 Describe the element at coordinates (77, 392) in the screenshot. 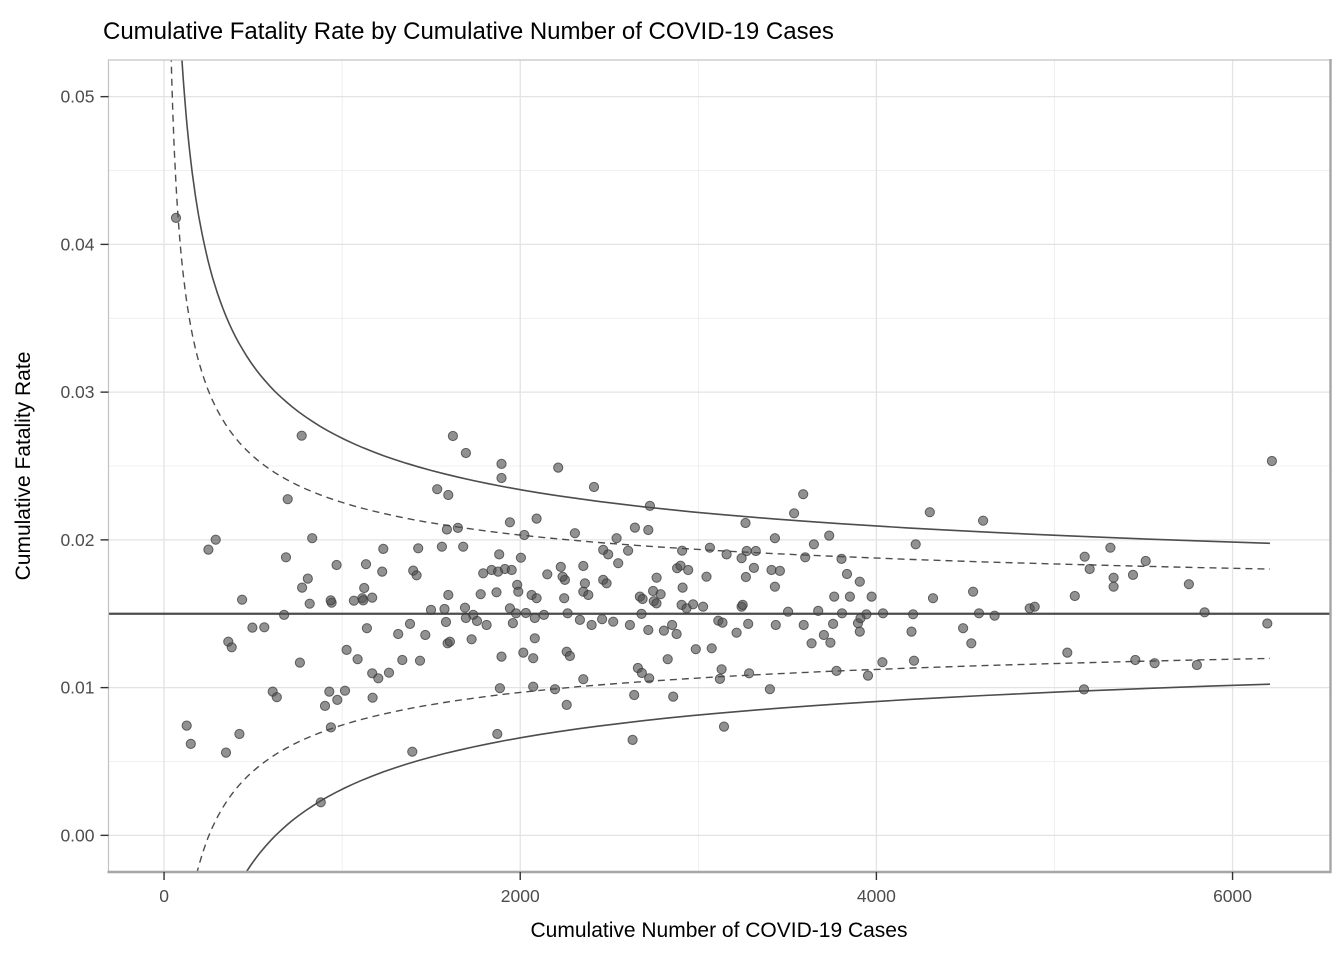

I see `y-tick-label: 0.03` at that location.